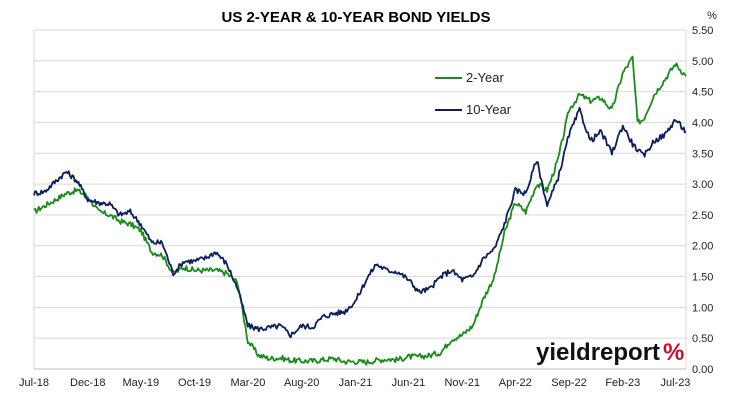 Image resolution: width=731 pixels, height=400 pixels. Describe the element at coordinates (702, 185) in the screenshot. I see `y-tick-label: 3.00` at that location.